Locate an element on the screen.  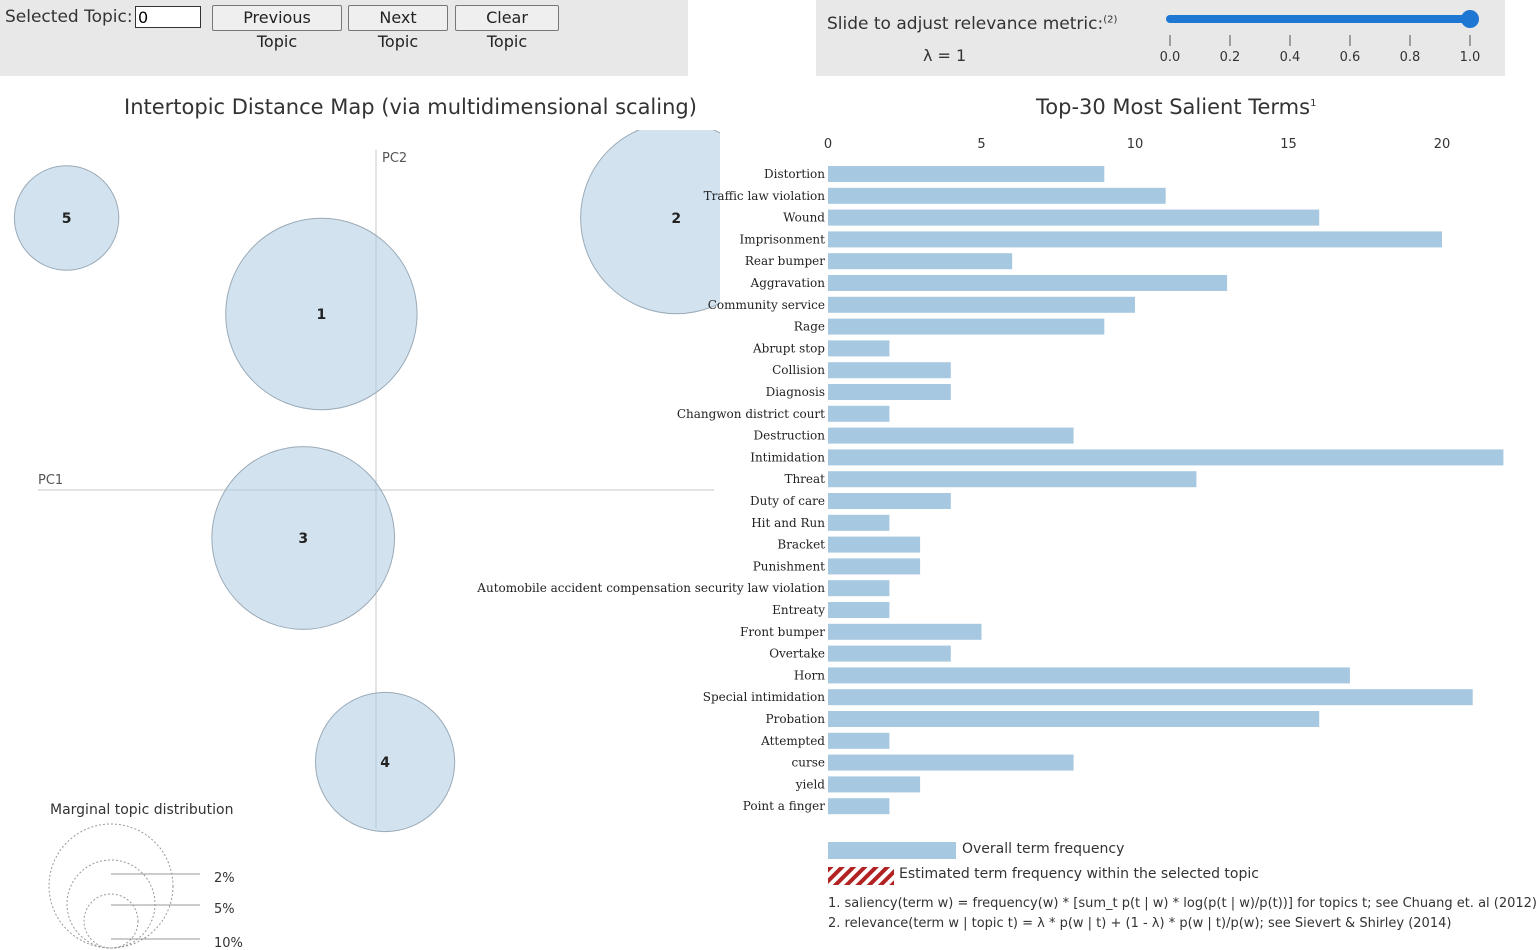
term-label: Traffic law violation is located at coordinates (765, 196).